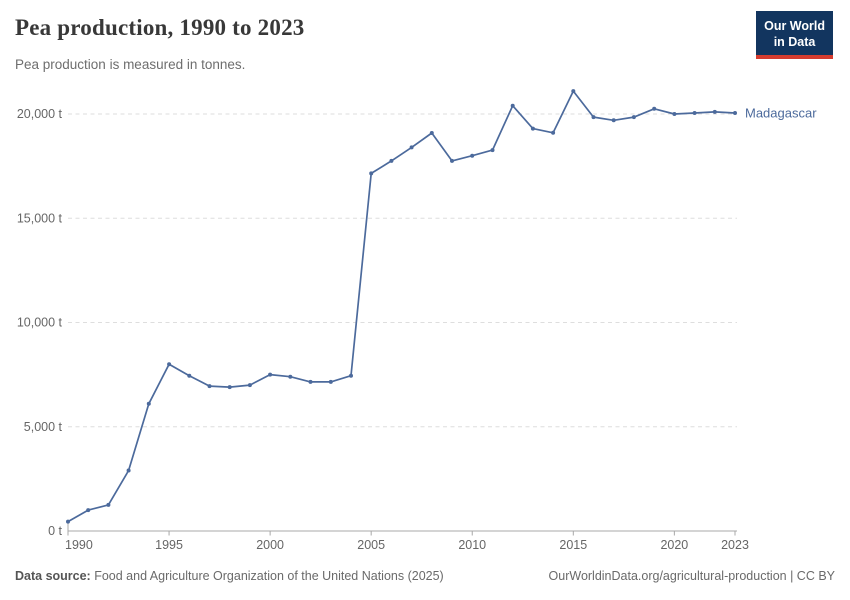 This screenshot has height=600, width=850. Describe the element at coordinates (169, 545) in the screenshot. I see `x-tick-label: 1995` at that location.